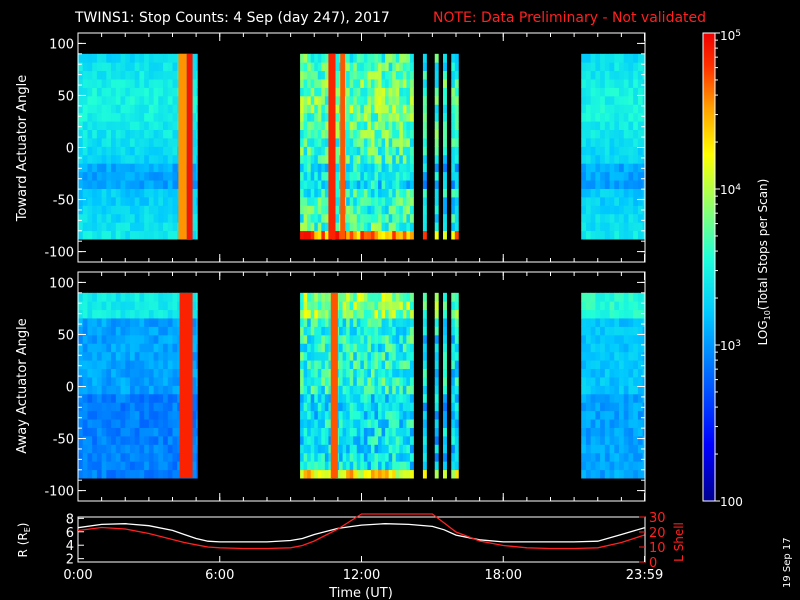 This screenshot has height=600, width=800. Describe the element at coordinates (63, 440) in the screenshot. I see `y-tick-label: -50` at that location.